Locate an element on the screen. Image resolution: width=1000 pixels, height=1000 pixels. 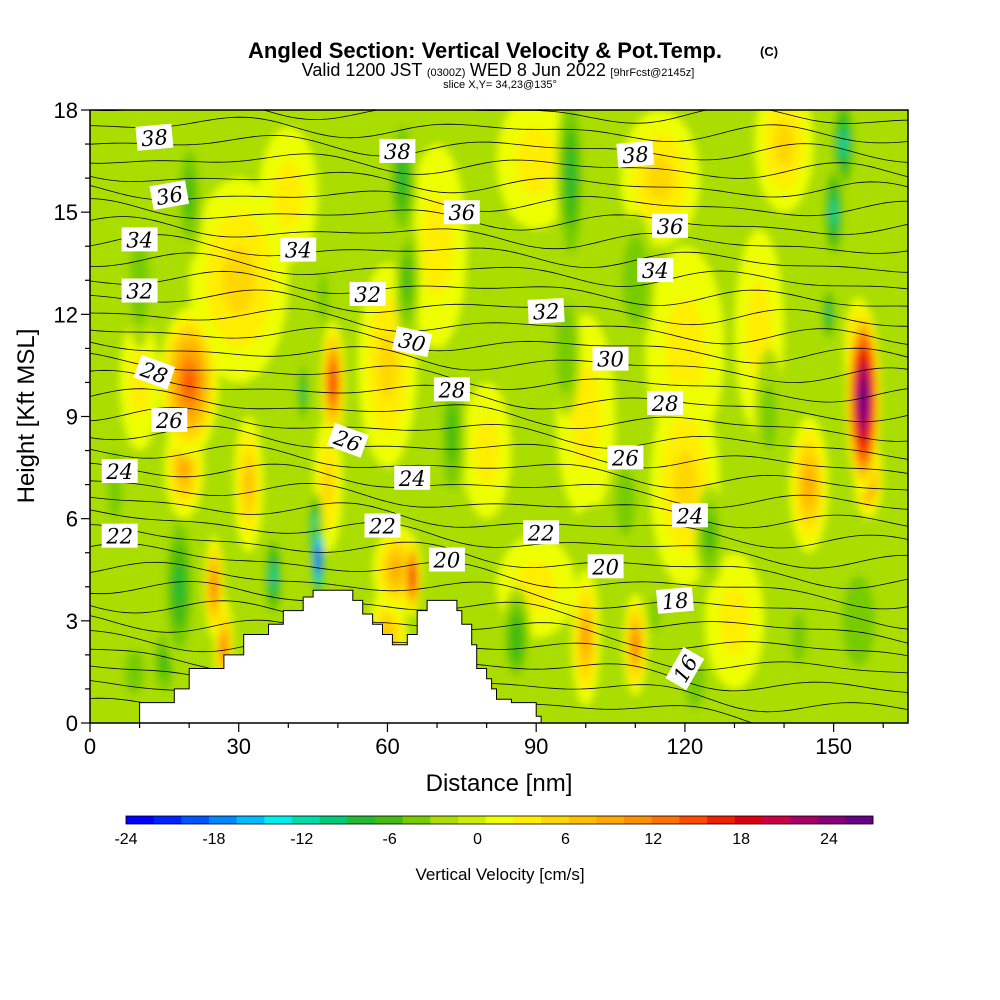
colorbar-frame is located at coordinates (499, 820).